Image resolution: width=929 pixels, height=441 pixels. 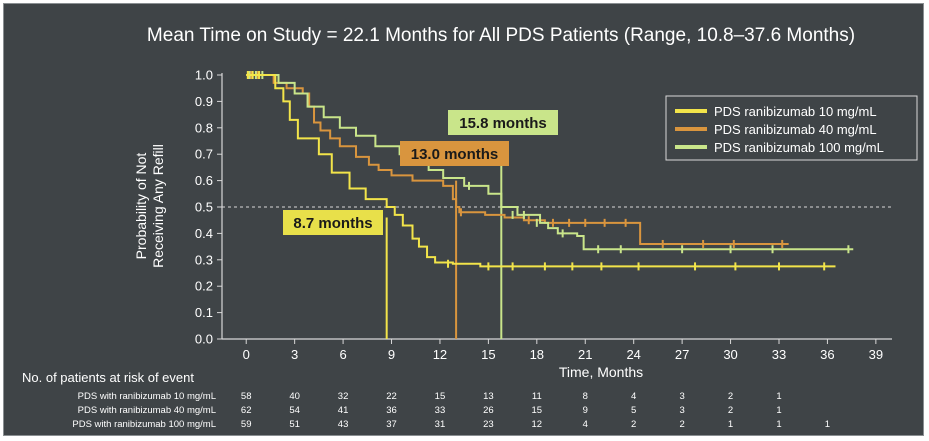 I want to click on y-tick-label: 1.0, so click(x=204, y=75).